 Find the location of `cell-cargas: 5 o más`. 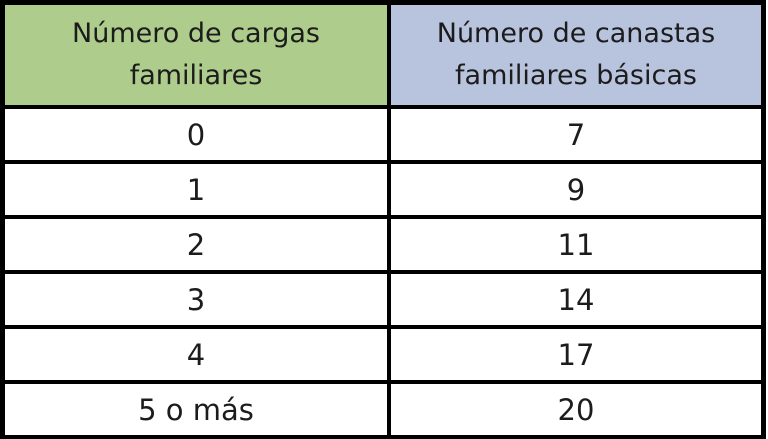

cell-cargas: 5 o más is located at coordinates (195, 409).